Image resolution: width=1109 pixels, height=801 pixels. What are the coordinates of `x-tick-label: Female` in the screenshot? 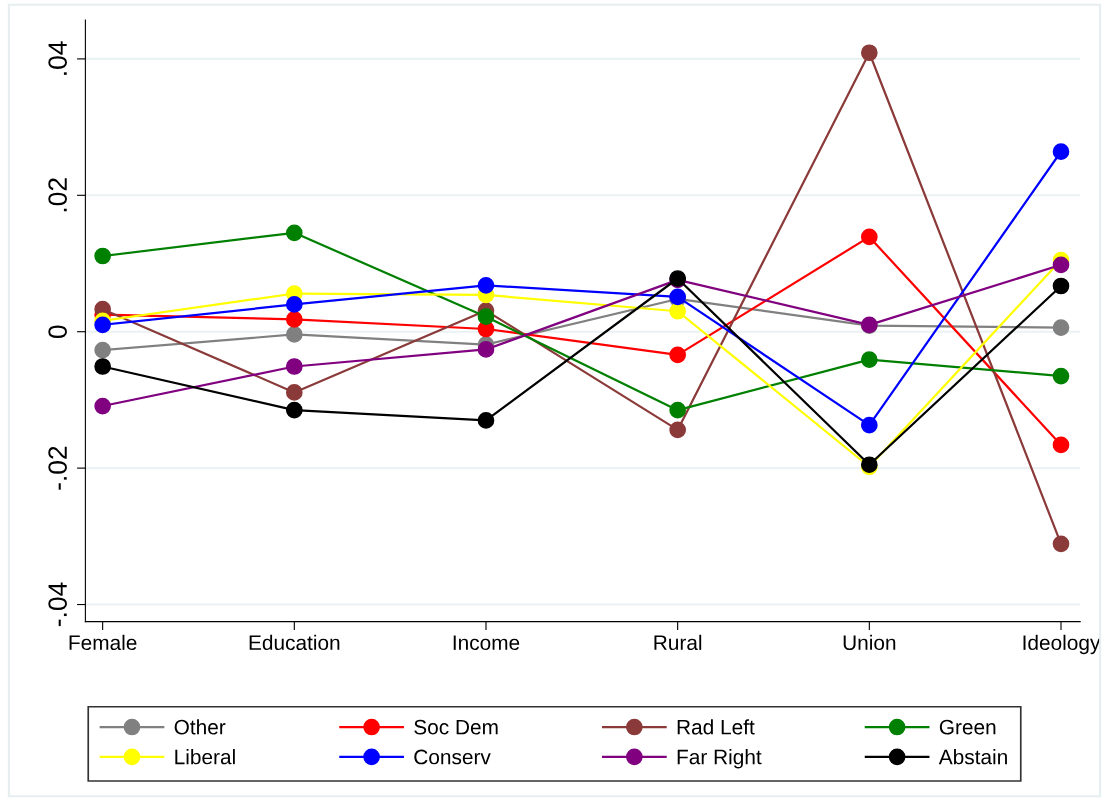 It's located at (103, 642).